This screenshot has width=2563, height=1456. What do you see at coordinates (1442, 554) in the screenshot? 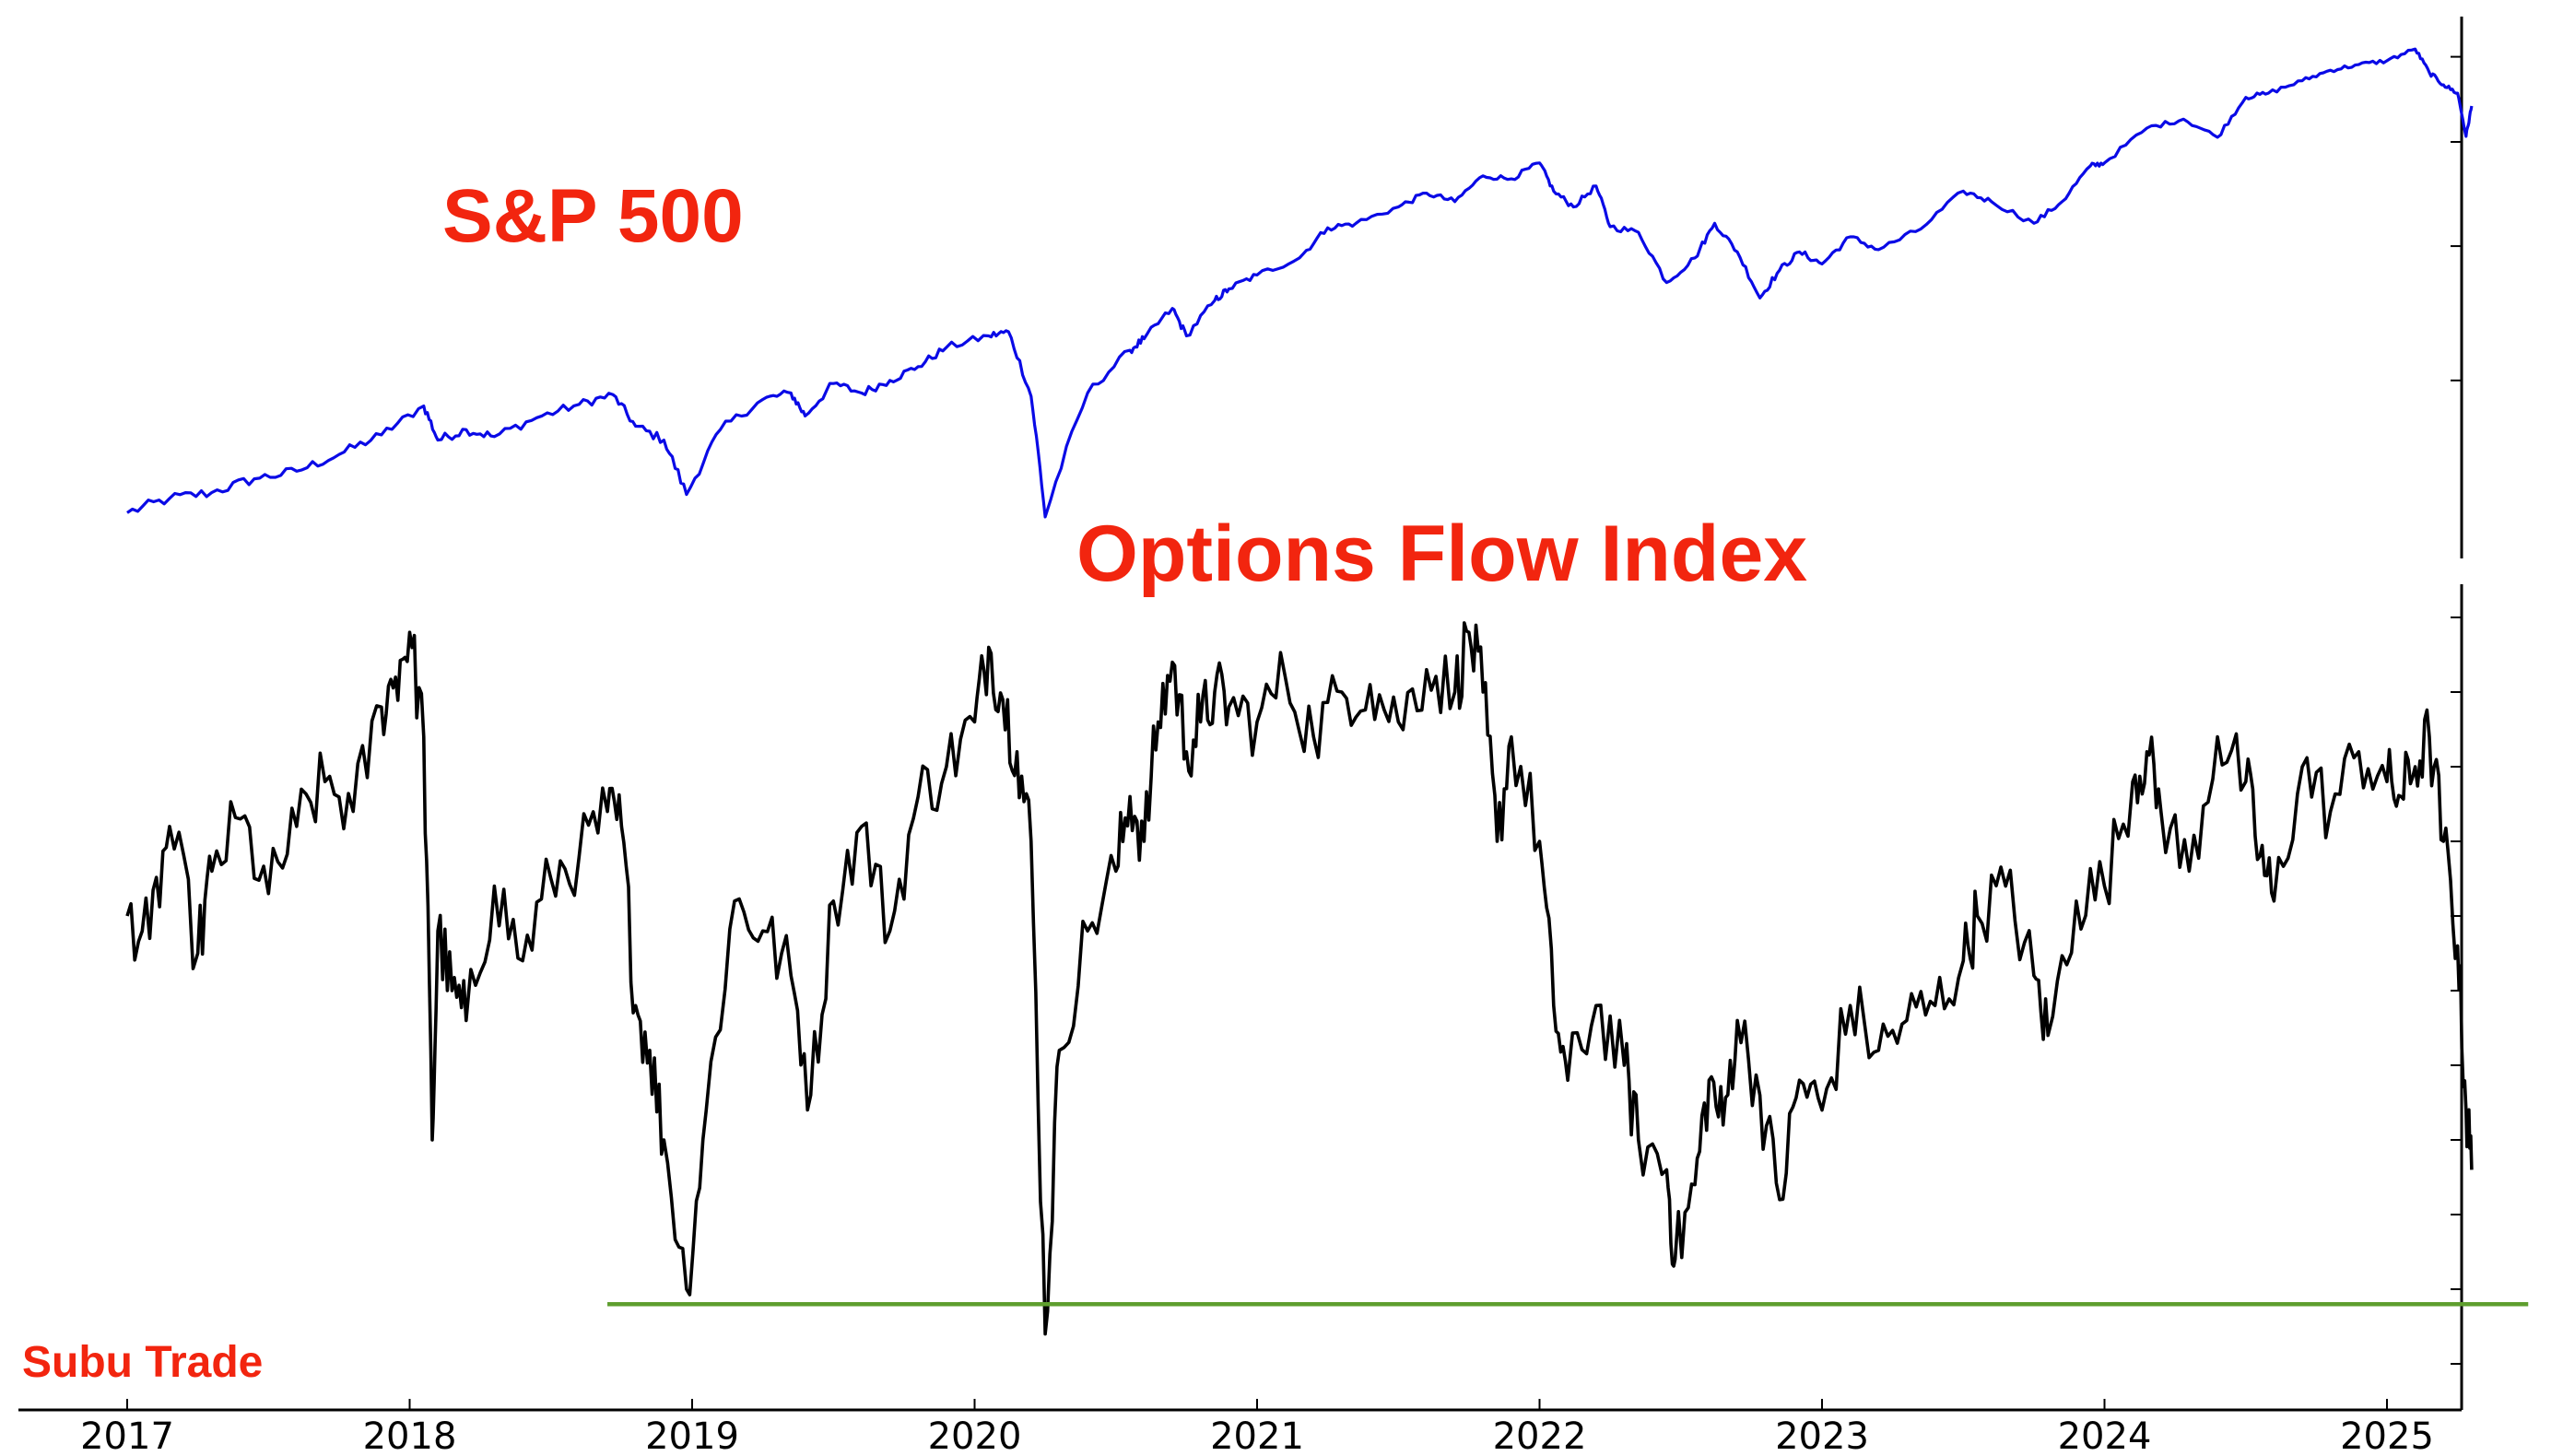
I see `flow-title: Options Flow Index` at bounding box center [1442, 554].